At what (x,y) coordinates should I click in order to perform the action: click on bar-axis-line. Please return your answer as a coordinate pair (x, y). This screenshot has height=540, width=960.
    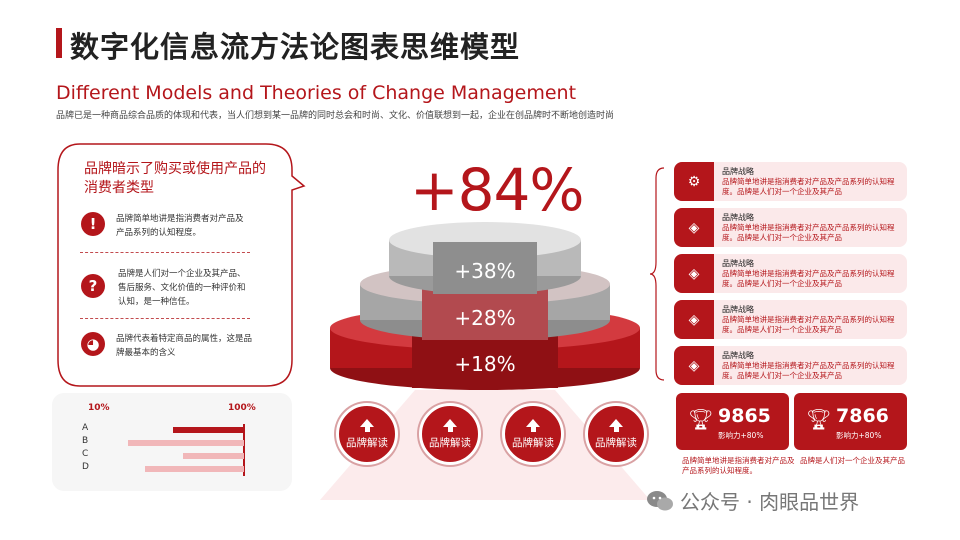
    Looking at the image, I should click on (244, 450).